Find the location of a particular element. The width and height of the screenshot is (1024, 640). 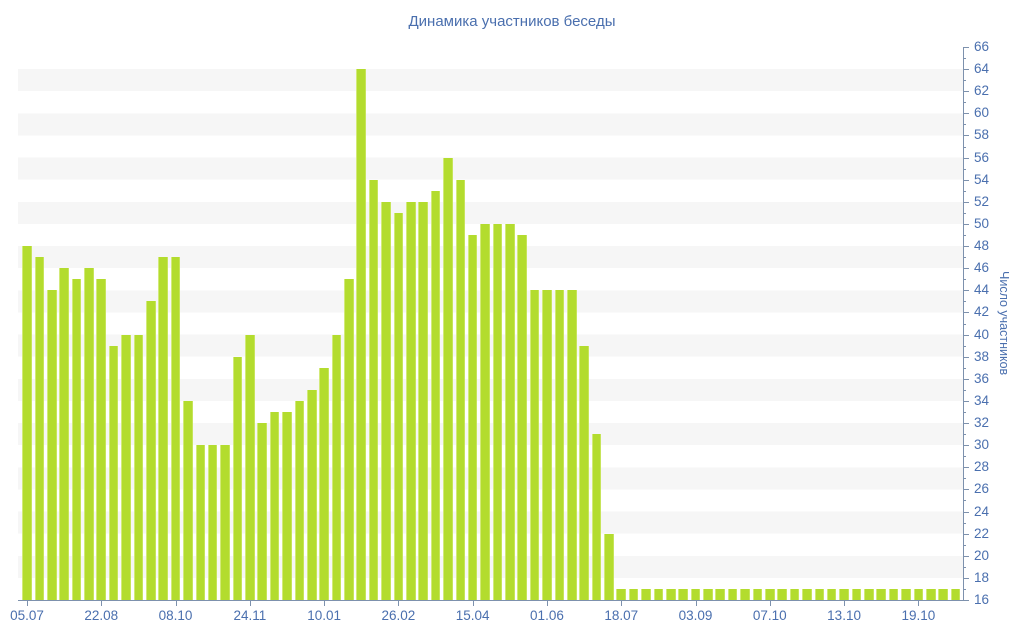

x-tick-label: 26.02 is located at coordinates (398, 615).